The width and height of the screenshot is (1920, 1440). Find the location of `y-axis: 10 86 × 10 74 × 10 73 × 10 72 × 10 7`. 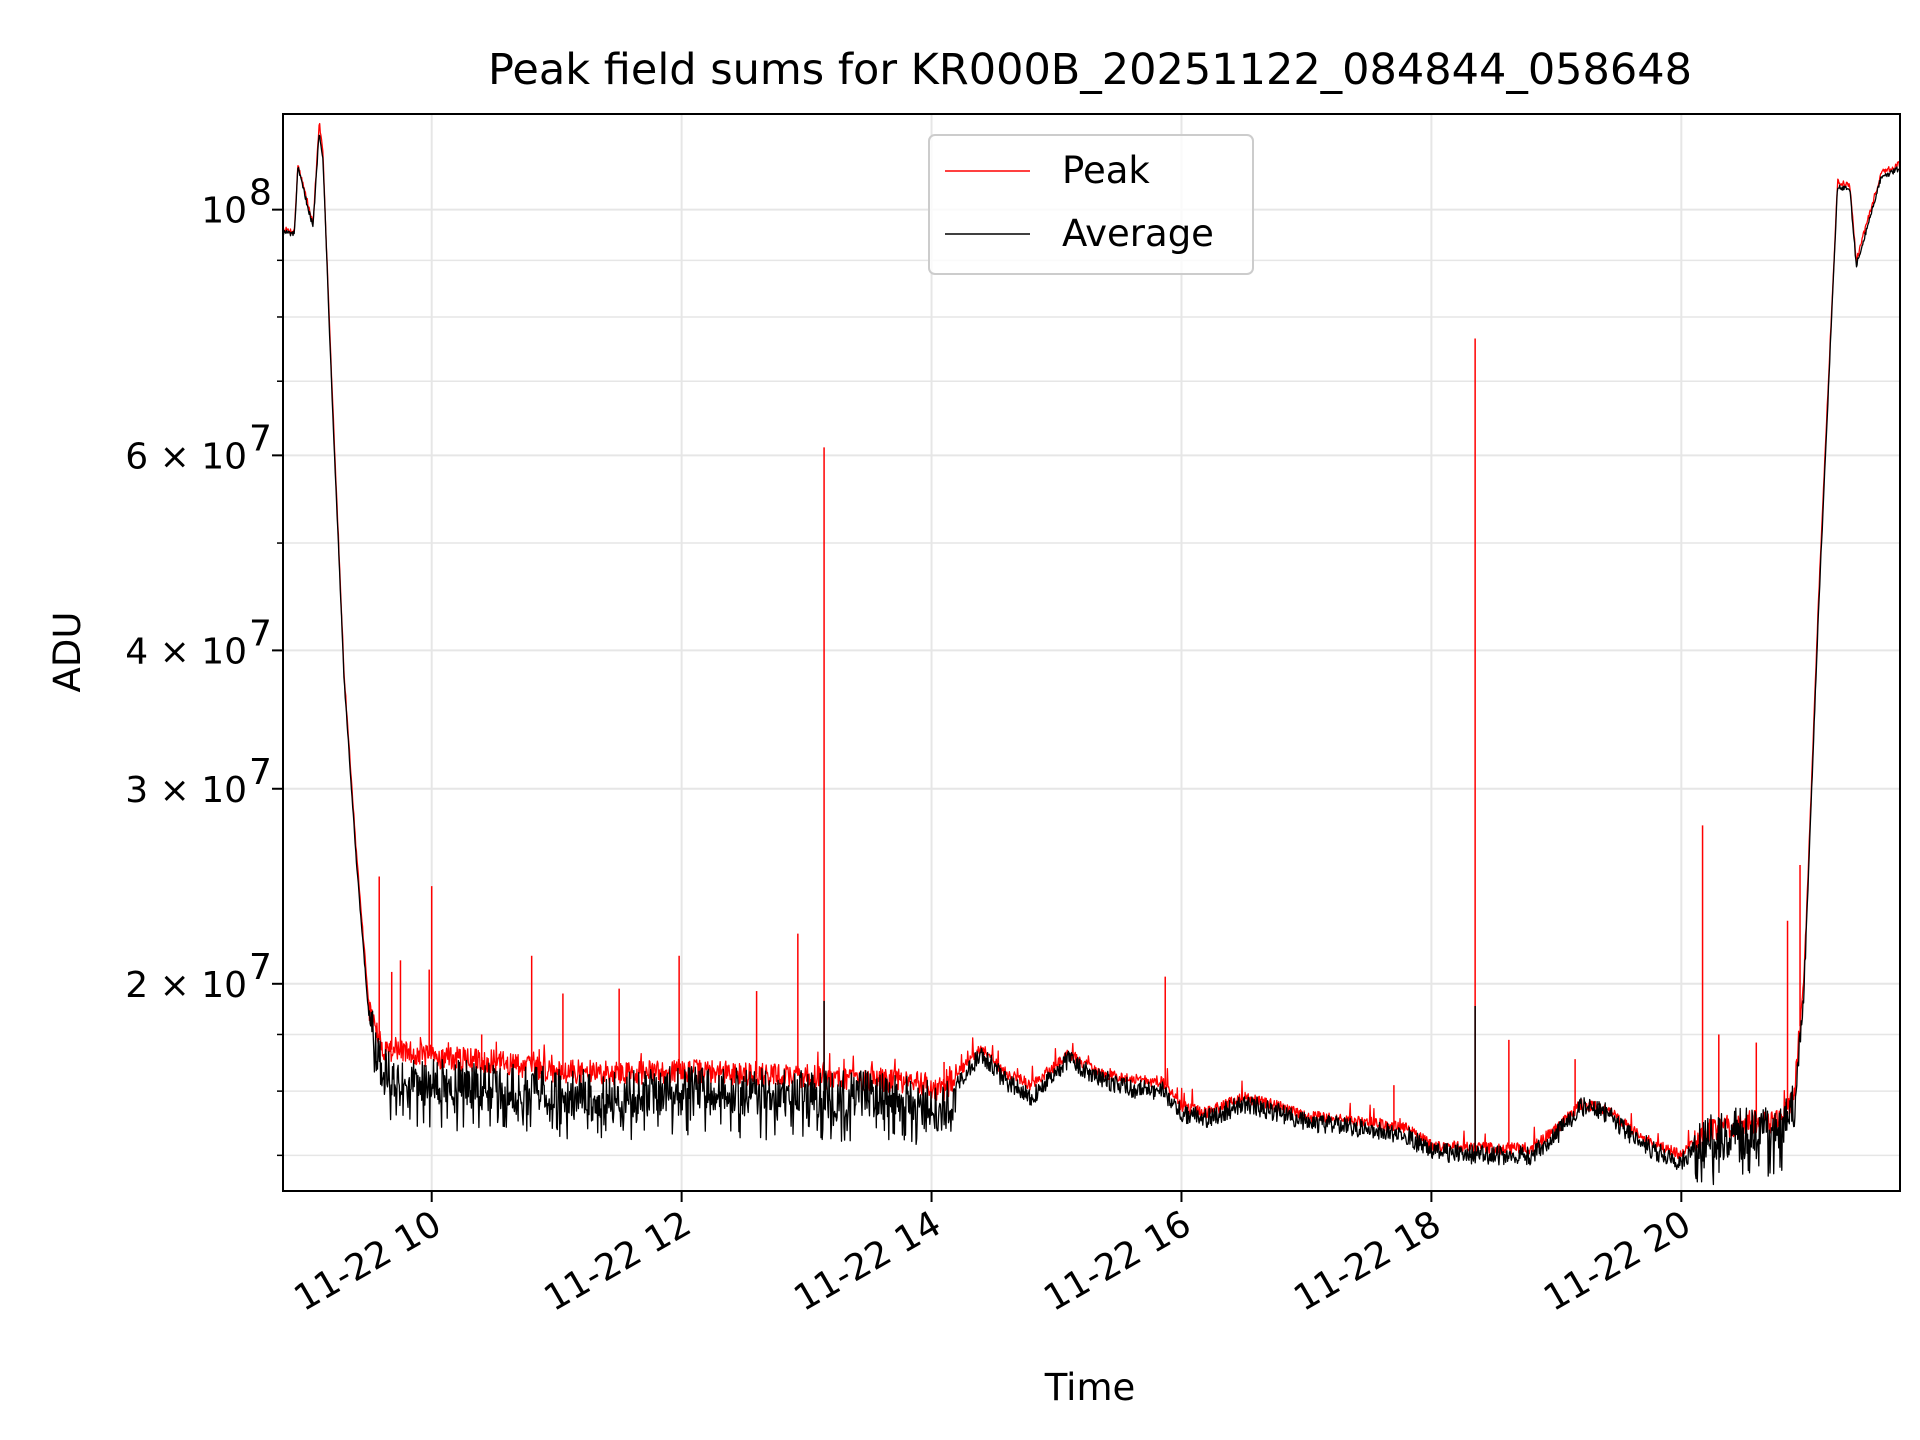

y-axis: 10 86 × 10 74 × 10 73 × 10 72 × 10 7 is located at coordinates (204, 665).